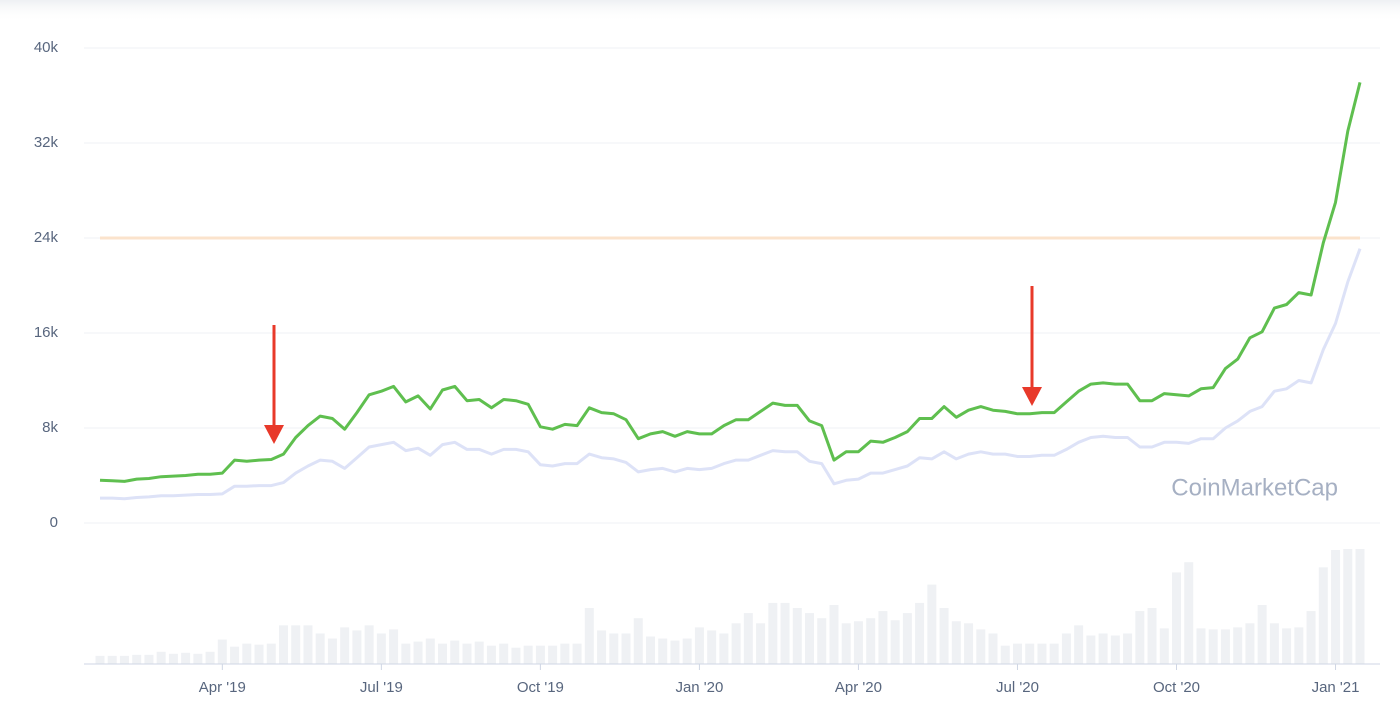 Image resolution: width=1400 pixels, height=716 pixels. I want to click on arrow-annotation, so click(1032, 346).